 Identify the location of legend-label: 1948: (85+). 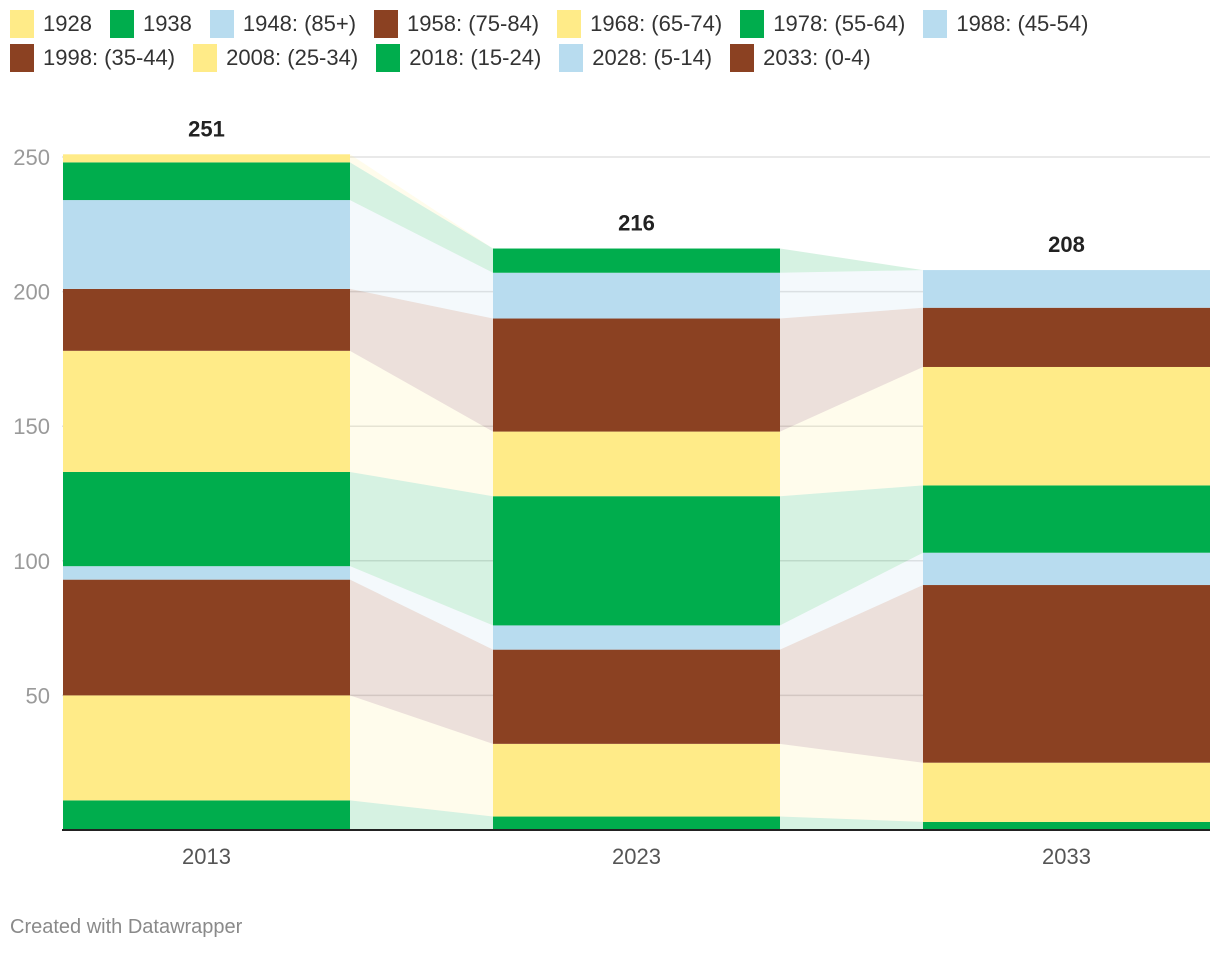
(299, 23).